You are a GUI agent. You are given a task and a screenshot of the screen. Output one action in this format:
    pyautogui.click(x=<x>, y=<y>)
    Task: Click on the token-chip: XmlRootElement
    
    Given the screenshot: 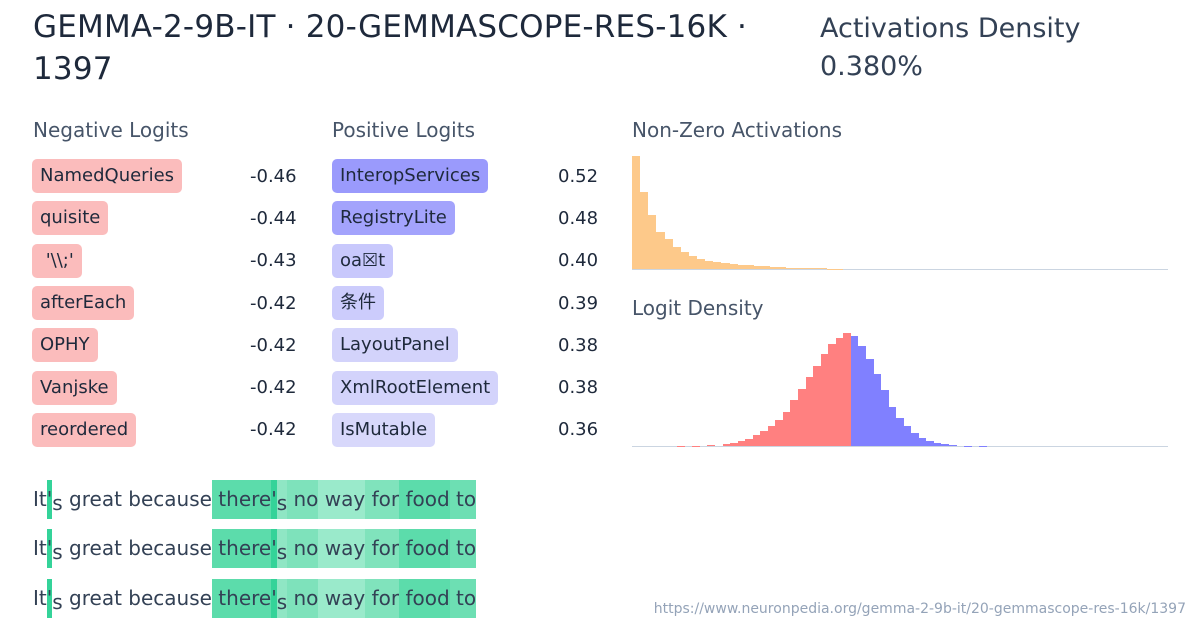 What is the action you would take?
    pyautogui.click(x=415, y=387)
    